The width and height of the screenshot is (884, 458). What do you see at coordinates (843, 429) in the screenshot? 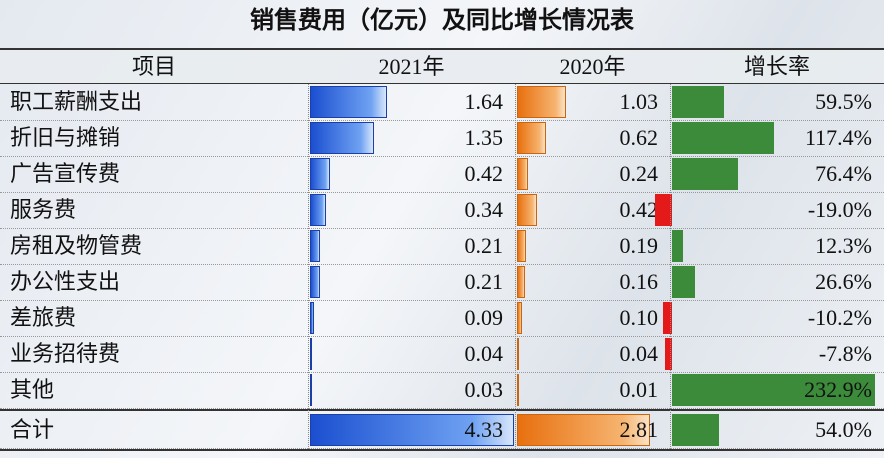
I see `growth-value: 54.0%` at bounding box center [843, 429].